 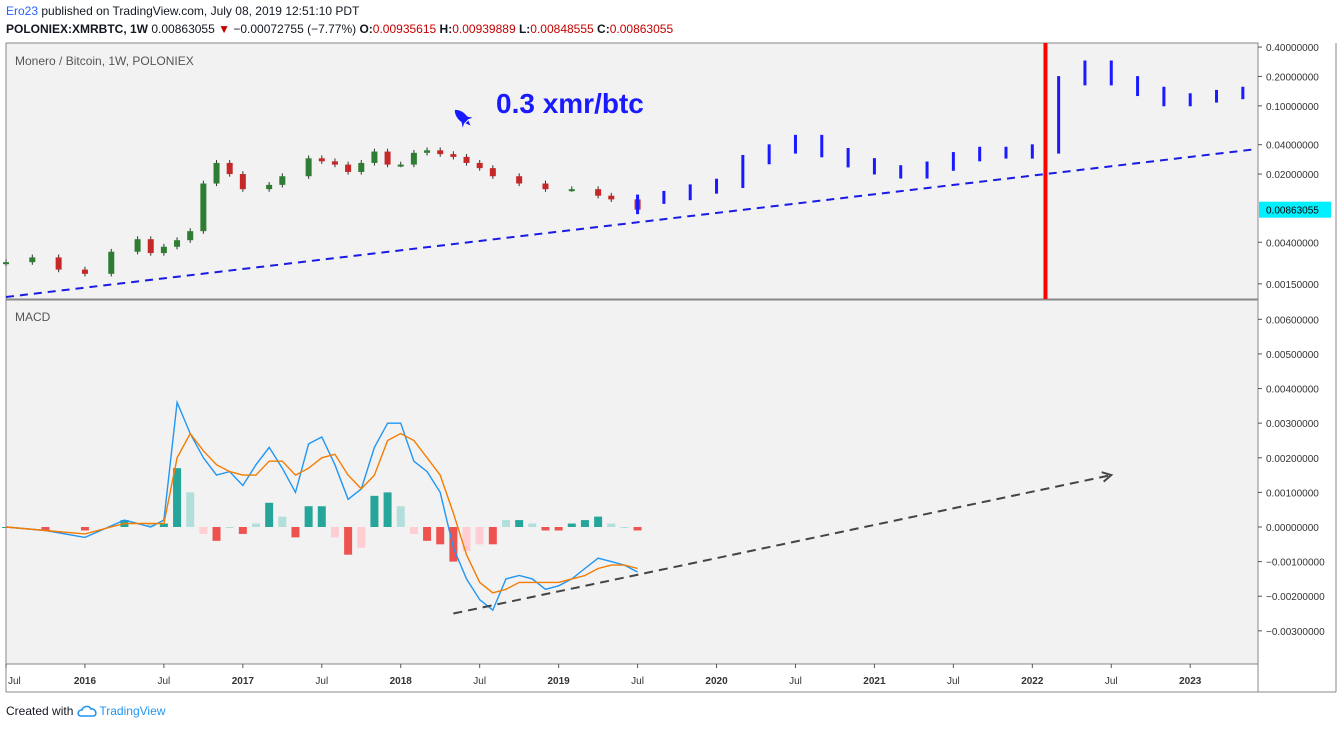 I want to click on macd-axis-label: 0.00000000, so click(x=1292, y=528).